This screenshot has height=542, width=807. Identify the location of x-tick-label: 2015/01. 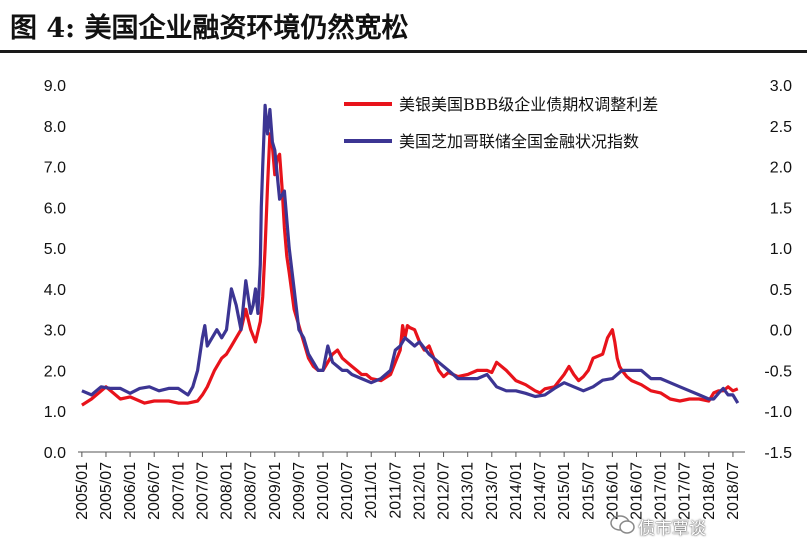
(564, 491).